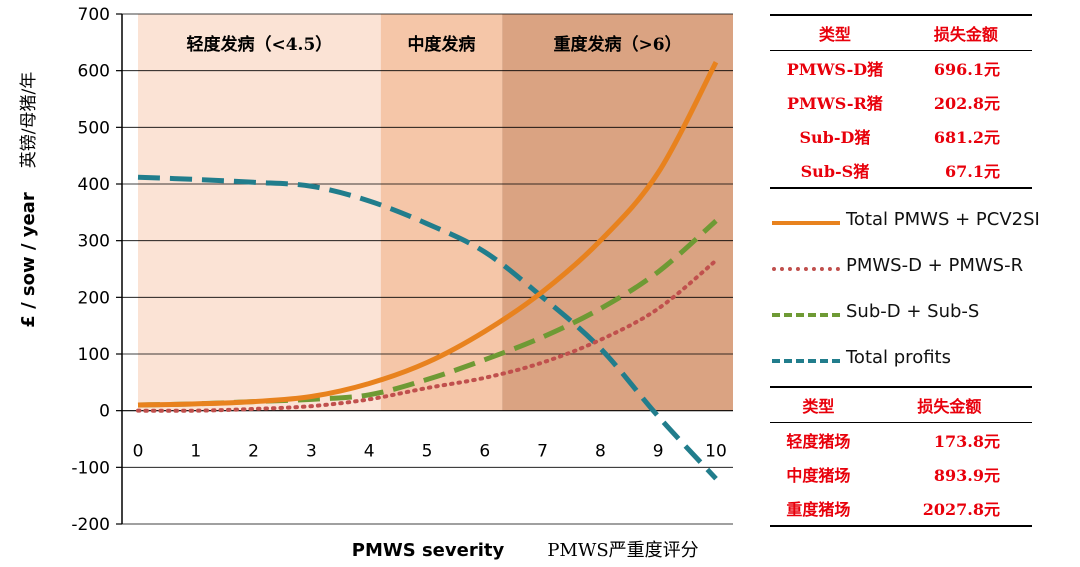 Image resolution: width=1080 pixels, height=567 pixels. Describe the element at coordinates (716, 452) in the screenshot. I see `x-tick-label: 10` at that location.